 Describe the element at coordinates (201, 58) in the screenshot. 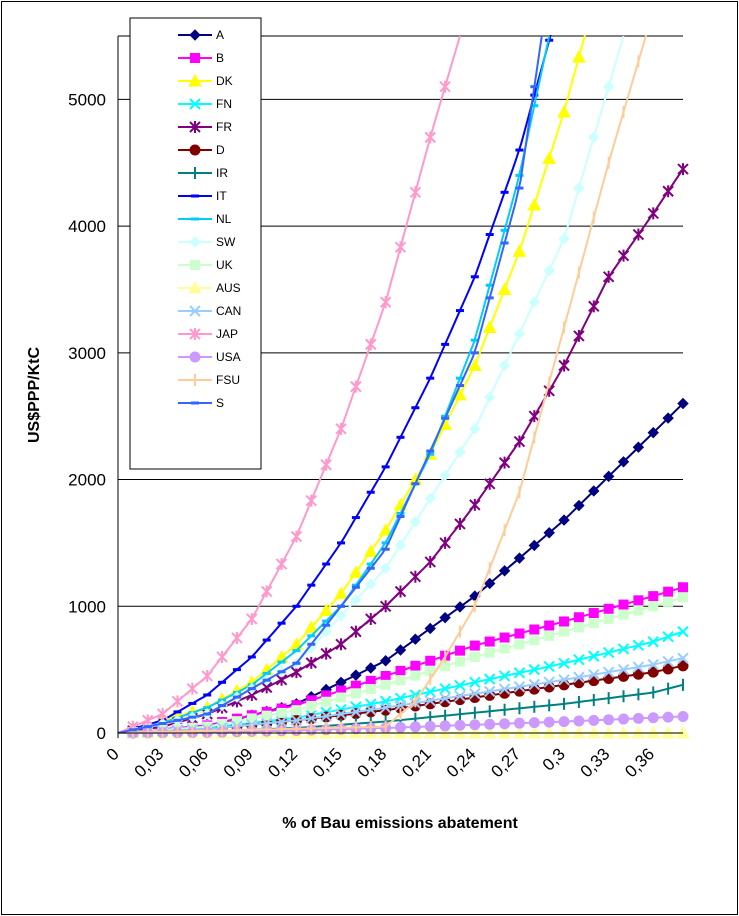

I see `legend-item-b: B` at that location.